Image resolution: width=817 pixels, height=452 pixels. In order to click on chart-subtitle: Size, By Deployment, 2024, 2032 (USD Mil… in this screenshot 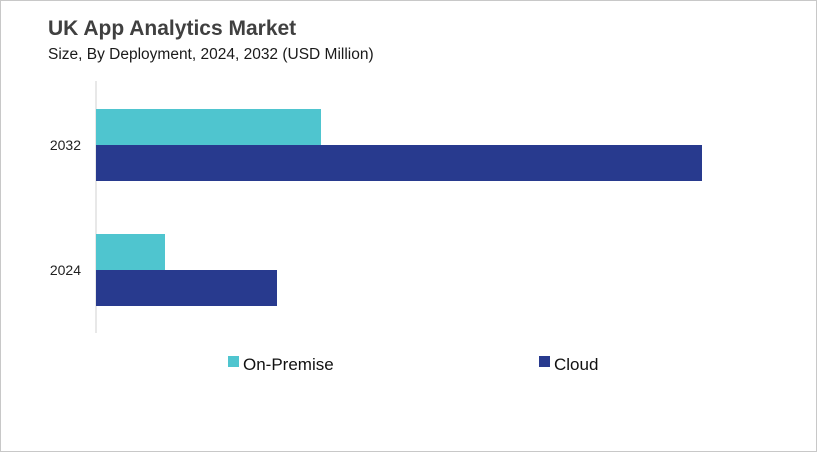, I will do `click(211, 54)`.